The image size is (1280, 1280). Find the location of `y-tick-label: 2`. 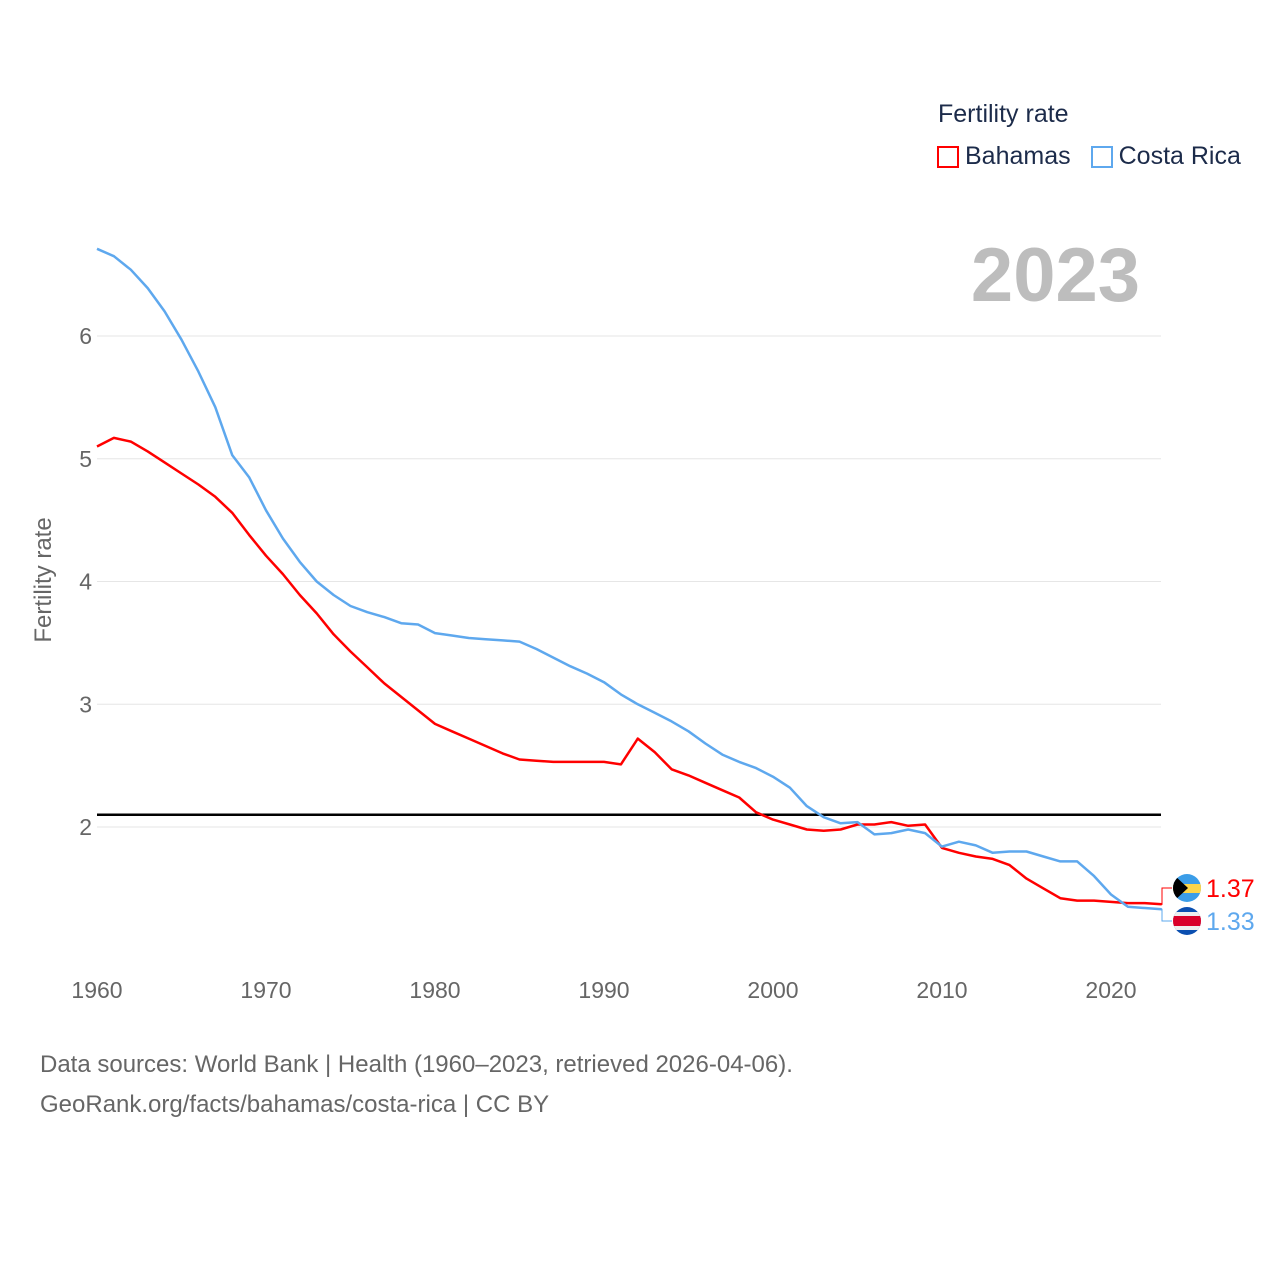

y-tick-label: 2 is located at coordinates (85, 827).